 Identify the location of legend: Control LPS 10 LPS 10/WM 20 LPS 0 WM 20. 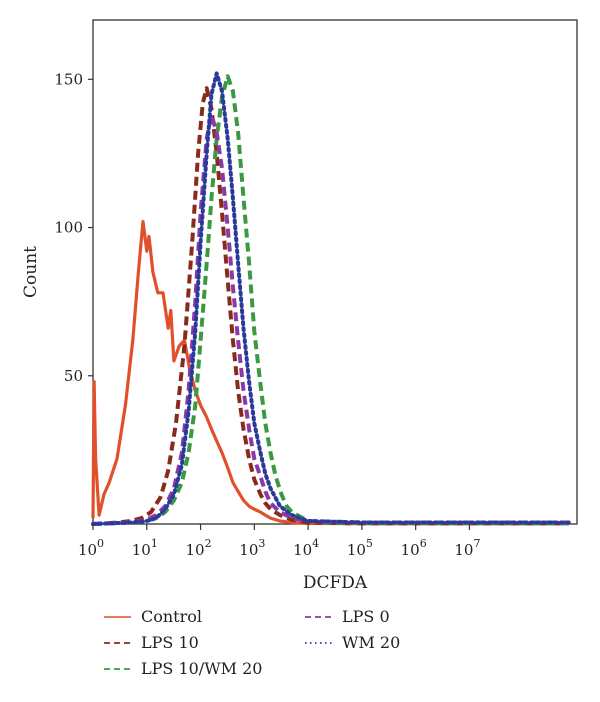
(252, 642).